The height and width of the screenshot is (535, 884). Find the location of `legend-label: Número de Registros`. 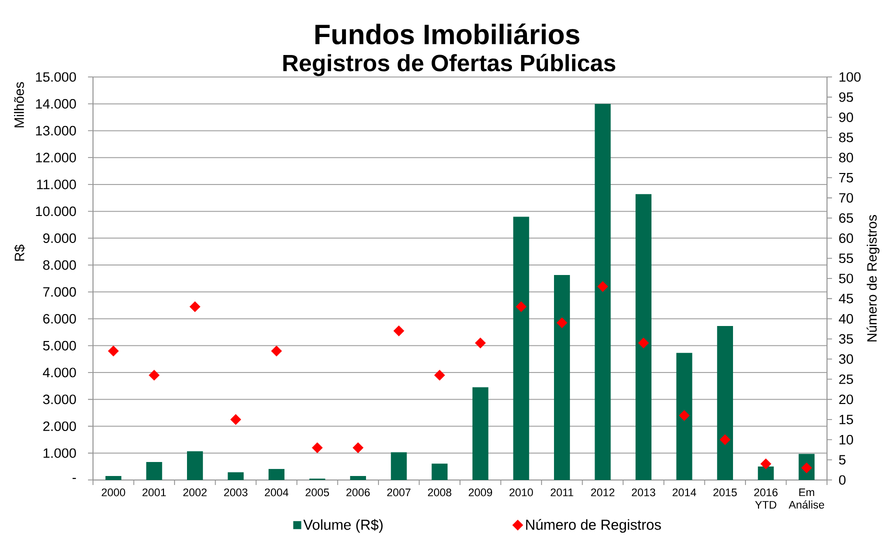

legend-label: Número de Registros is located at coordinates (593, 526).